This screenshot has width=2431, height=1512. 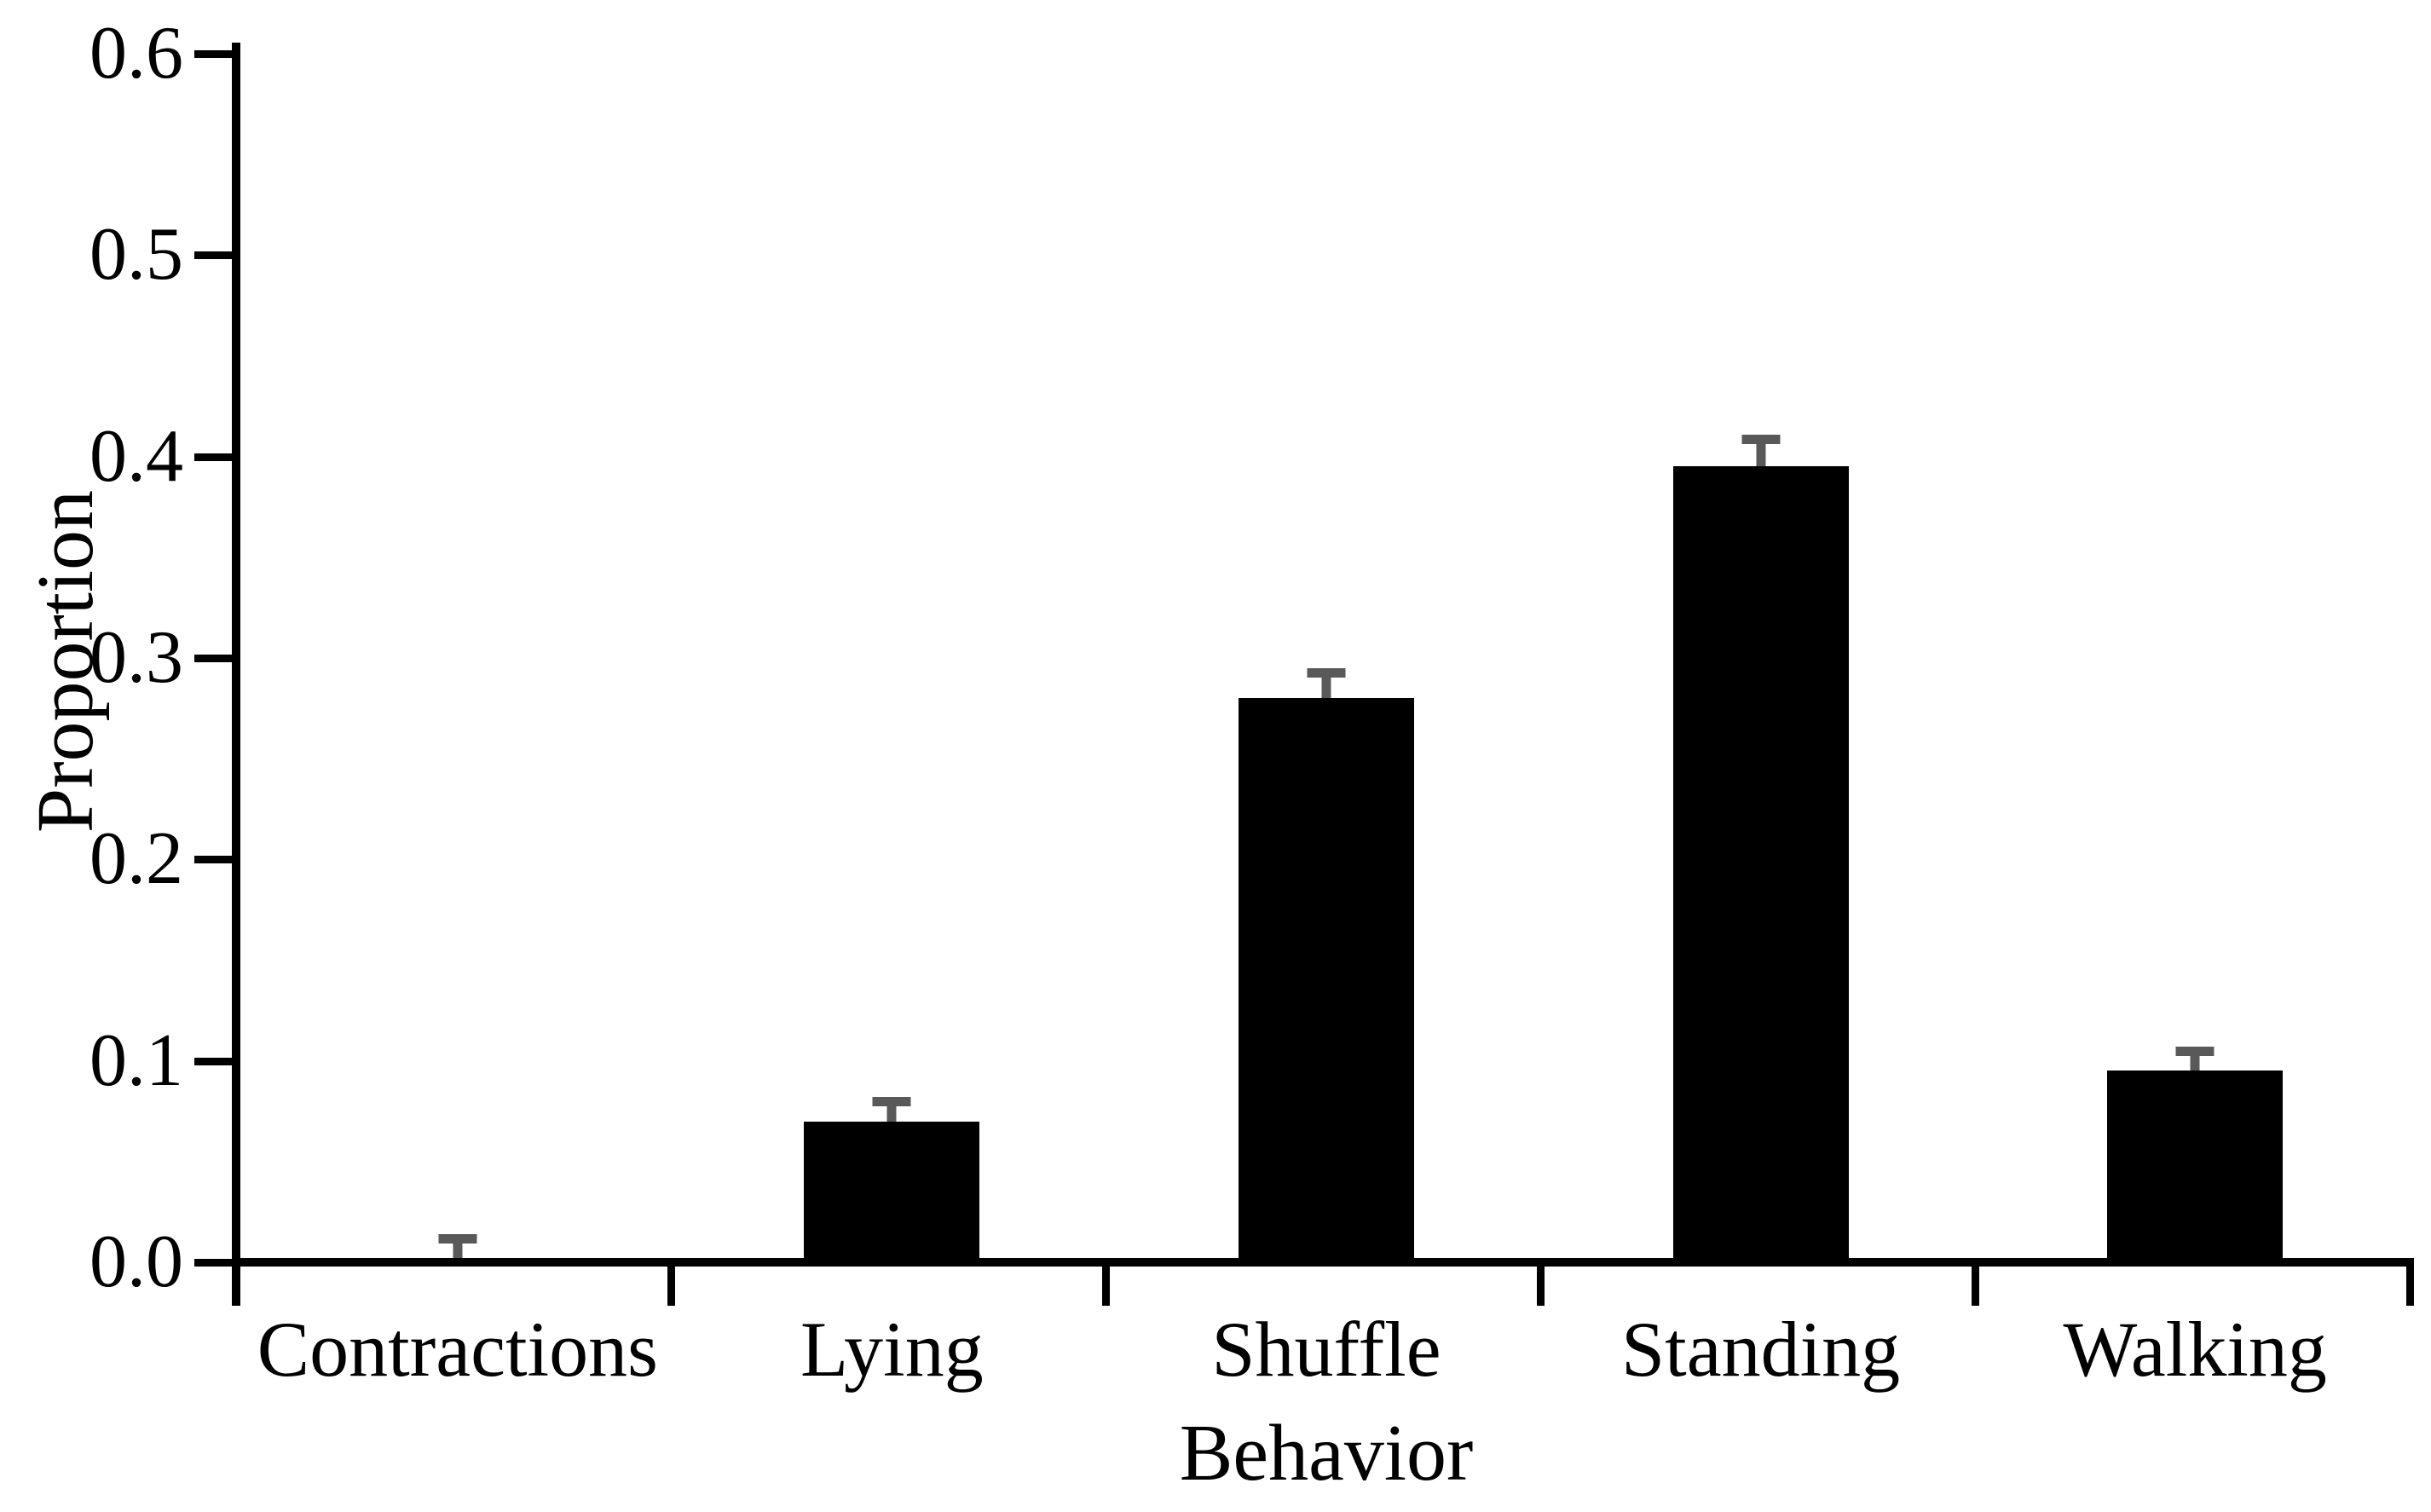 What do you see at coordinates (1326, 980) in the screenshot?
I see `bar-shuffle` at bounding box center [1326, 980].